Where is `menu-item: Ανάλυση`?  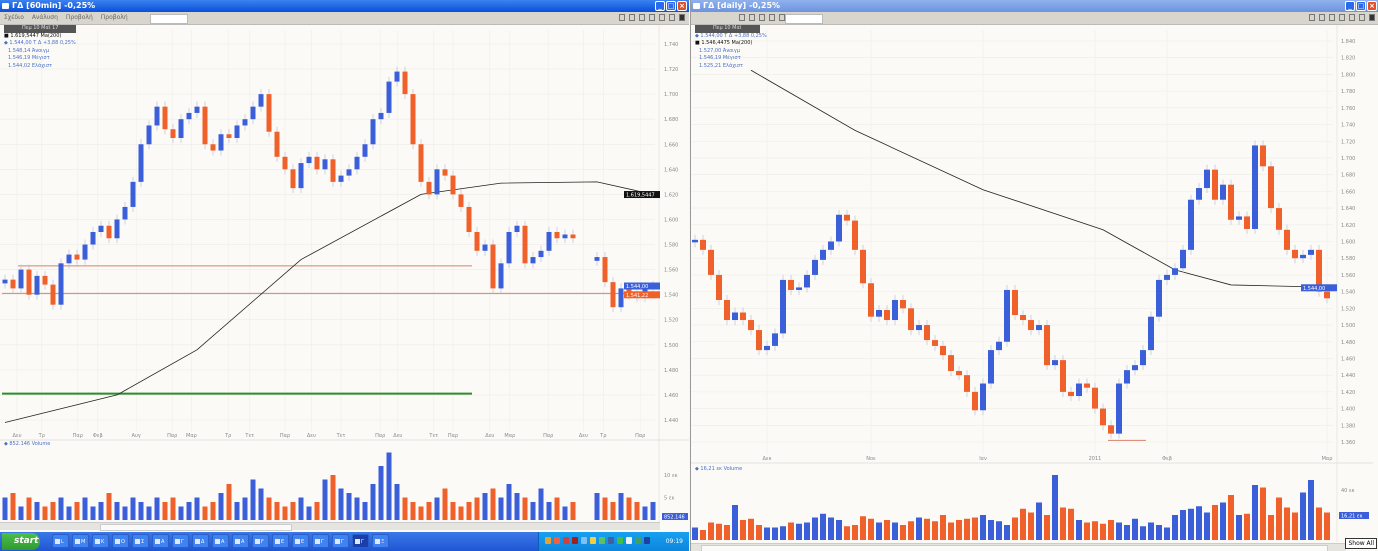 menu-item: Ανάλυση is located at coordinates (44, 17).